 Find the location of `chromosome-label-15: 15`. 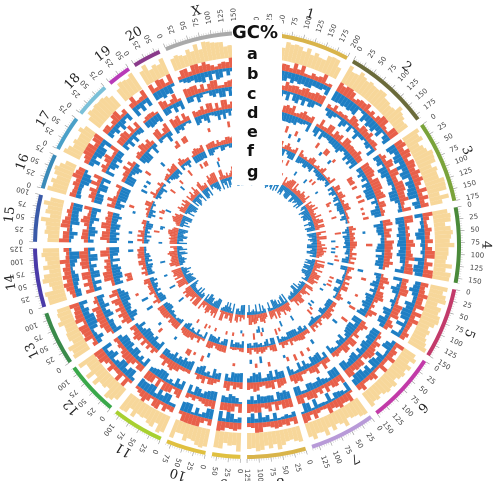

chromosome-label-15: 15 is located at coordinates (9, 215).